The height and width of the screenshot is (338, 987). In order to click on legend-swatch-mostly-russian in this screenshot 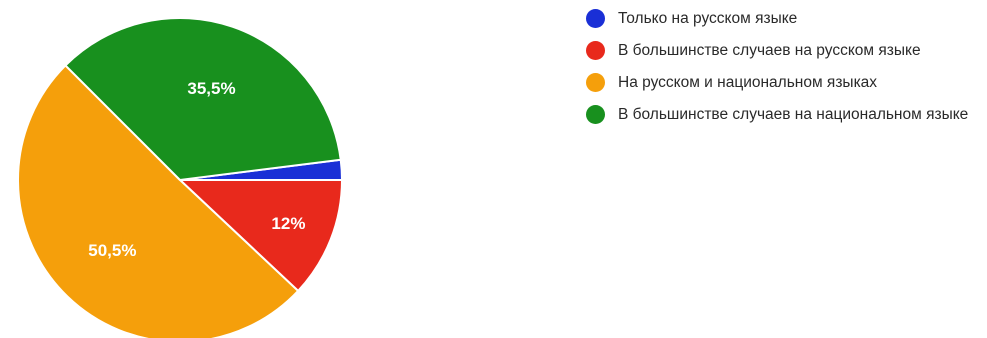, I will do `click(595, 50)`.